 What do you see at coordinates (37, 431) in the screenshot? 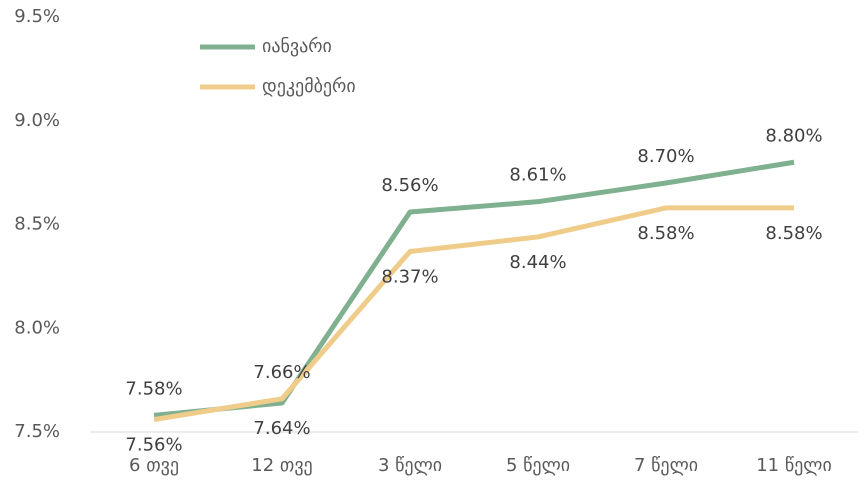
I see `y-tick-label: 7.5%` at bounding box center [37, 431].